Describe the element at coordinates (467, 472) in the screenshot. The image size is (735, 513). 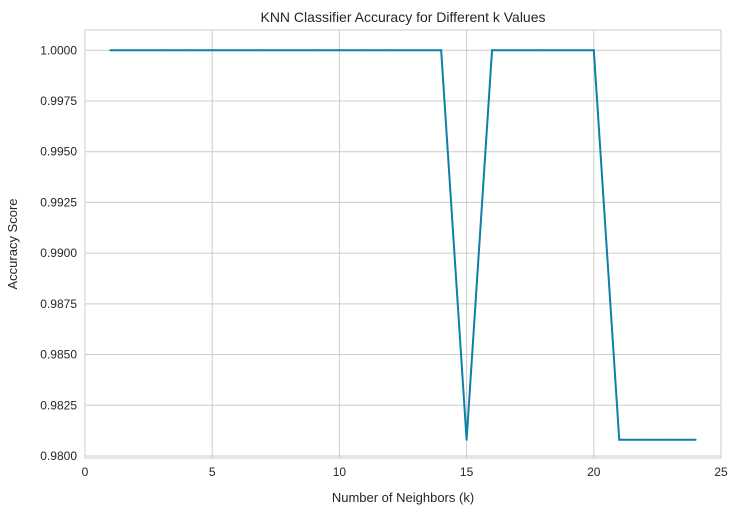
I see `x-tick-label: 15` at that location.